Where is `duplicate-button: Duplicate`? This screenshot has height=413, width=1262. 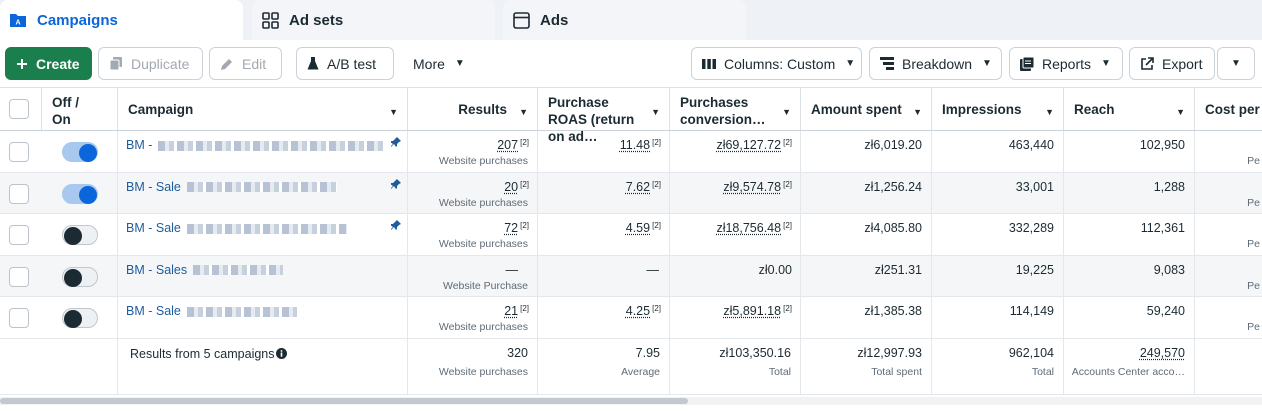 duplicate-button: Duplicate is located at coordinates (150, 63).